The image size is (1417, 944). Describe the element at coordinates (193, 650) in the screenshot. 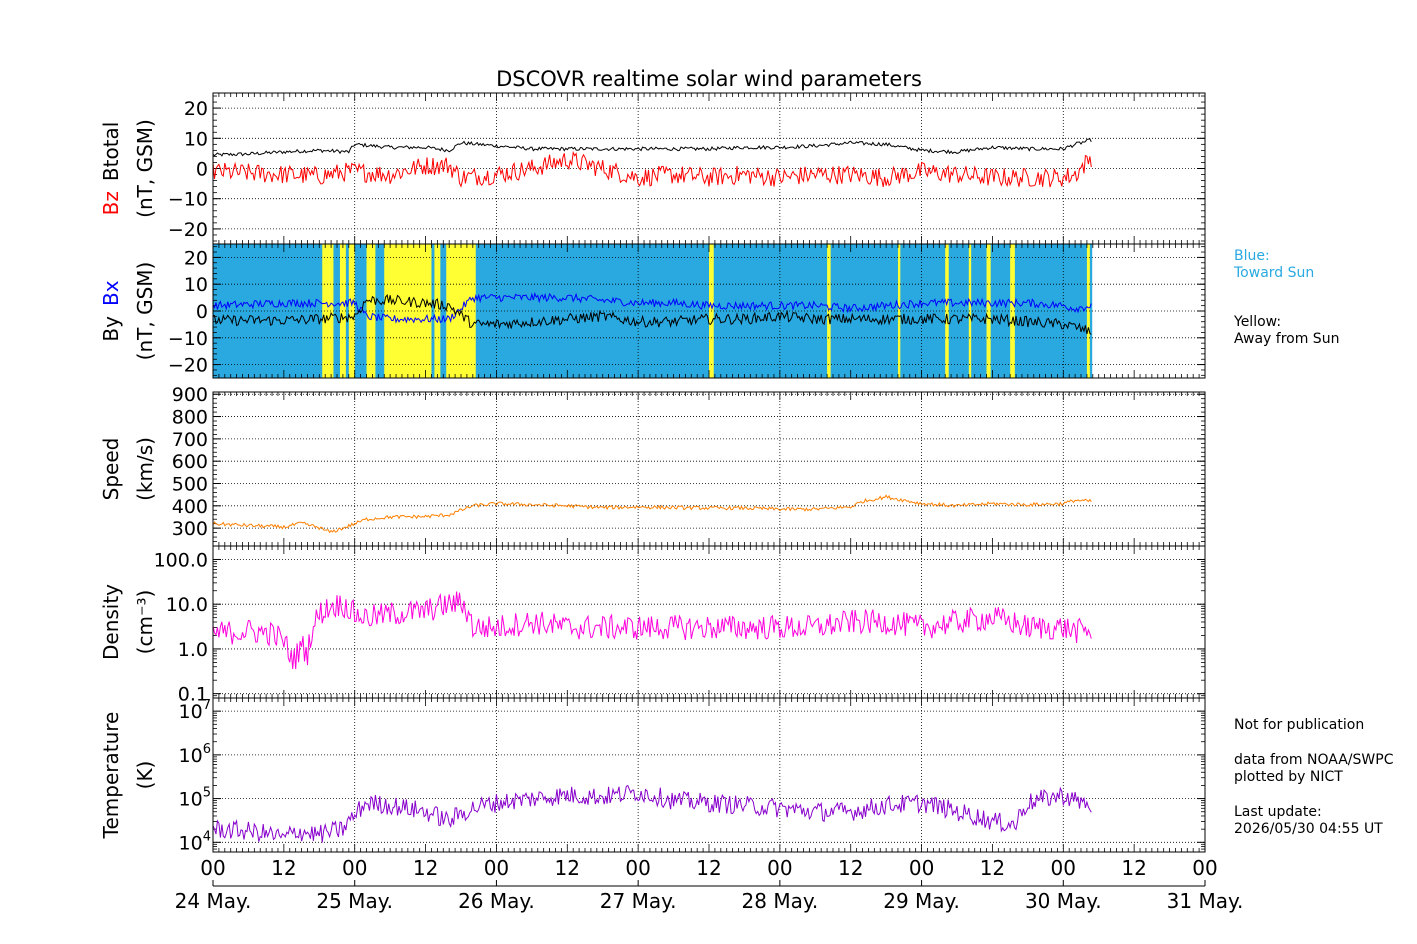

I see `y-tick-label: 1.0` at that location.